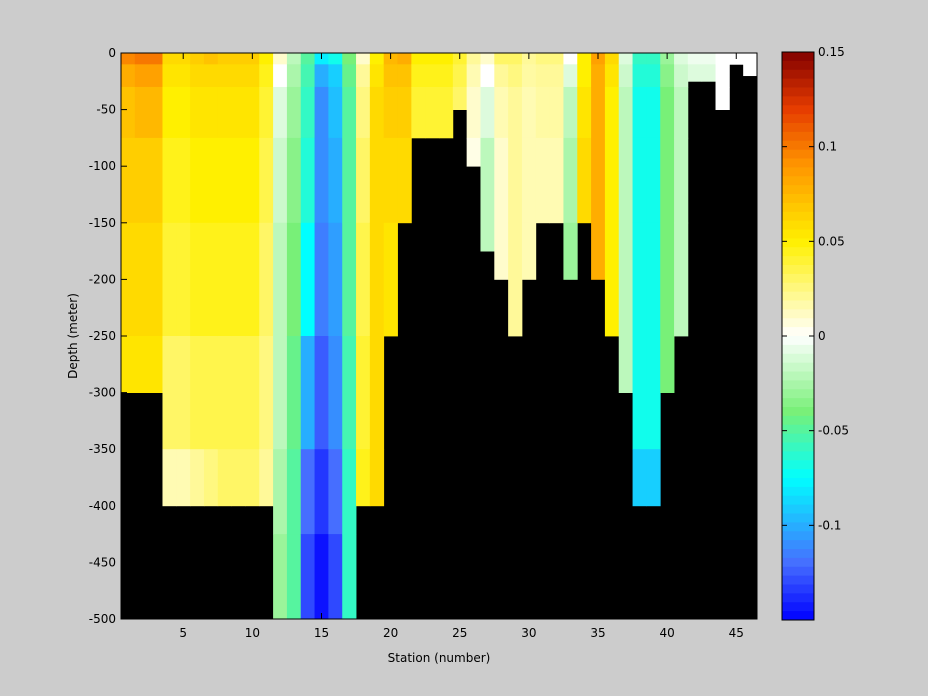  I want to click on y-tick-label: -200, so click(102, 279).